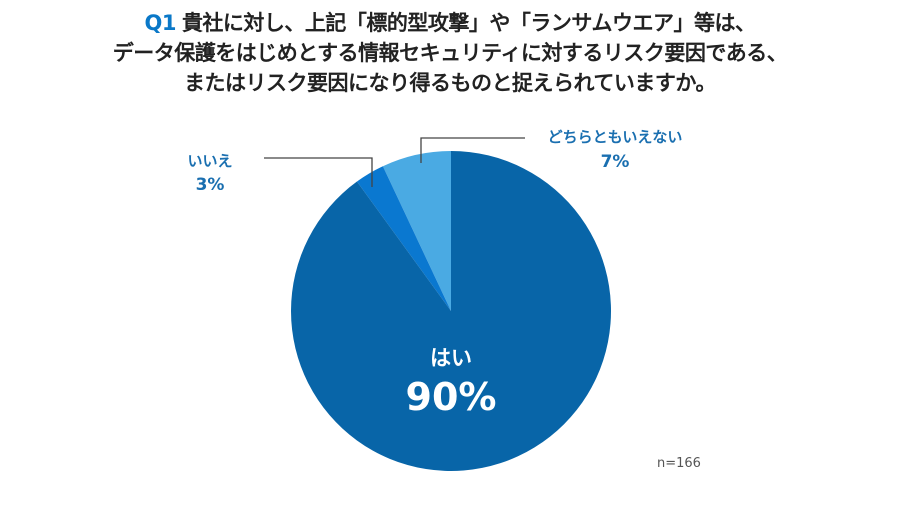 The height and width of the screenshot is (507, 900). Describe the element at coordinates (160, 23) in the screenshot. I see `question-number: Q1` at that location.